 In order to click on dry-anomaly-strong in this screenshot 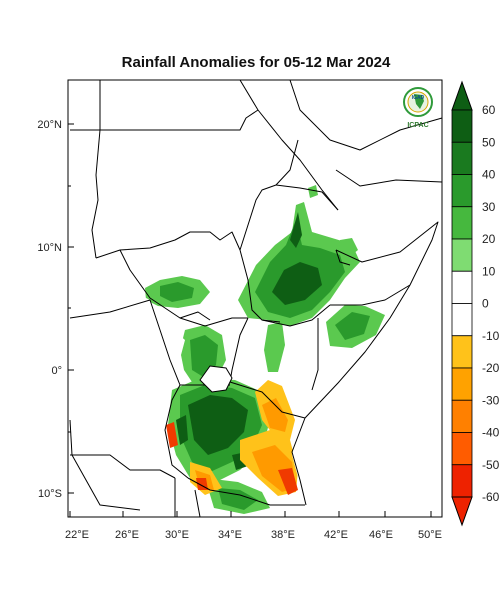, I will do `click(232, 458)`.